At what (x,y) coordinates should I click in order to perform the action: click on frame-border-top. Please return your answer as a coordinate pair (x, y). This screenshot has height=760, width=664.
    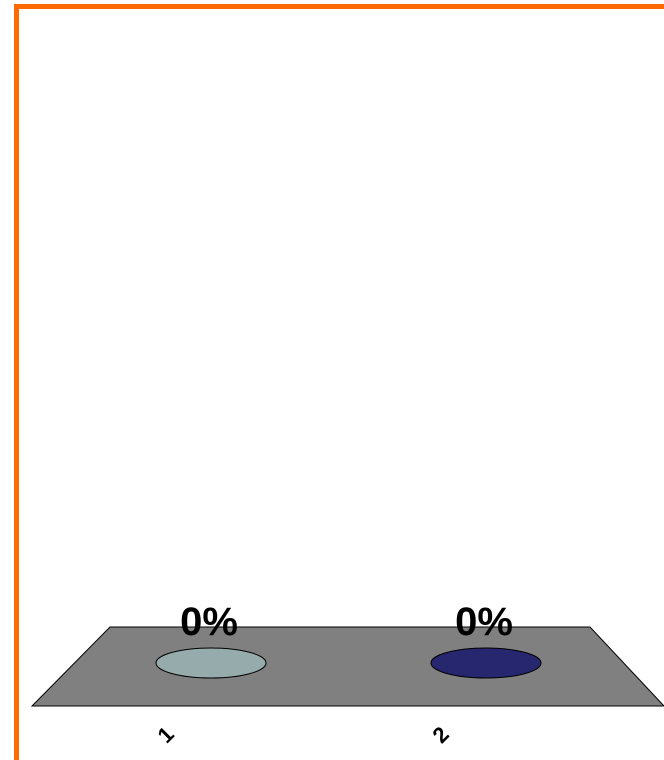
    Looking at the image, I should click on (339, 6).